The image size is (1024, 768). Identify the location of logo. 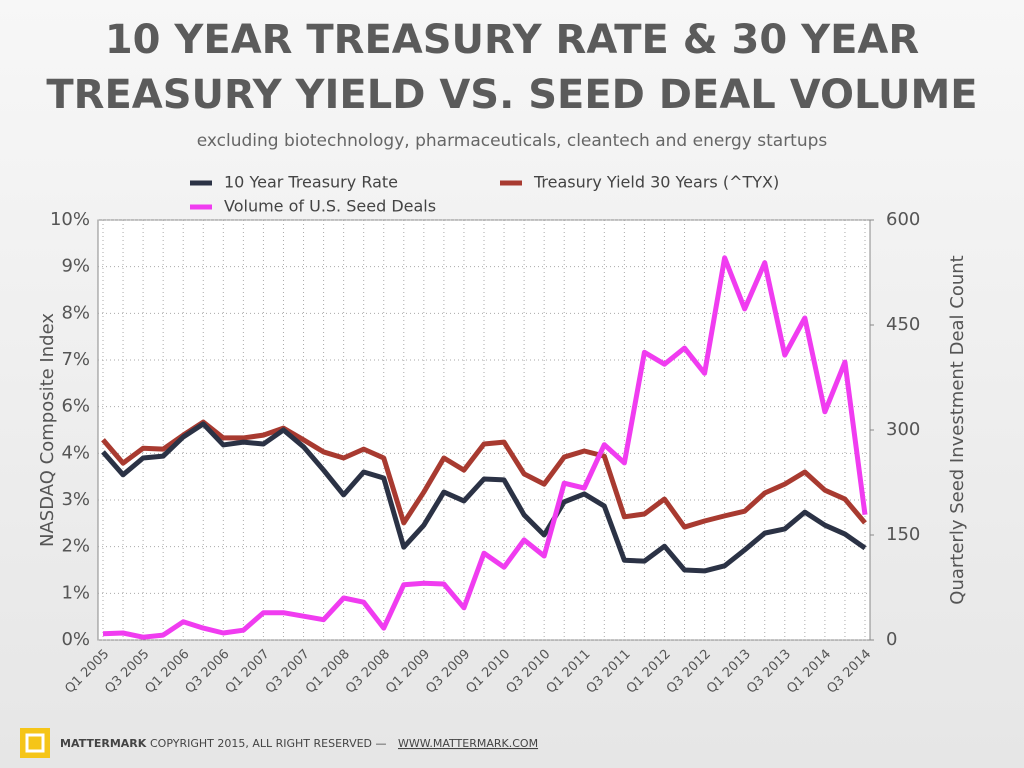
(35, 743).